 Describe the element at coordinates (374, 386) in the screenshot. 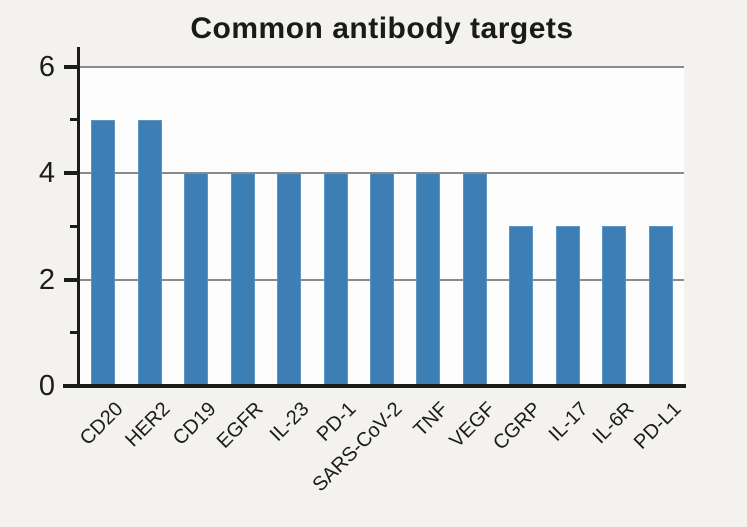

I see `x-axis-line` at that location.